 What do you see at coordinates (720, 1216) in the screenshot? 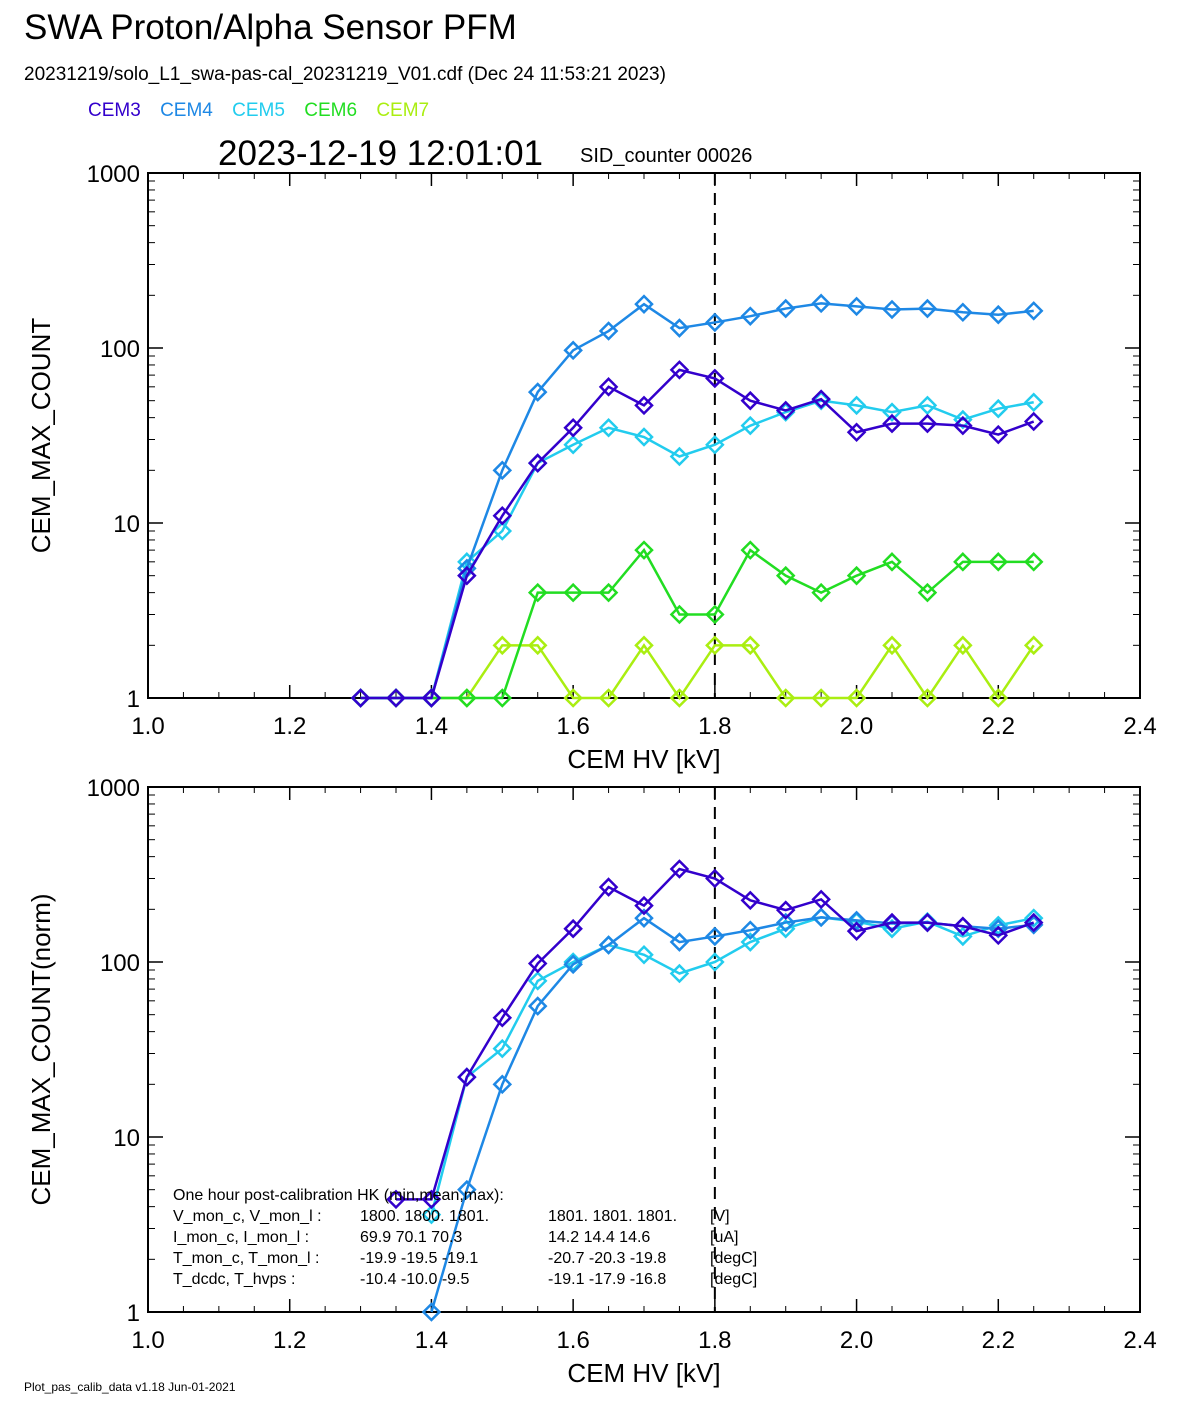
I see `hk-row-unit: [V]` at bounding box center [720, 1216].